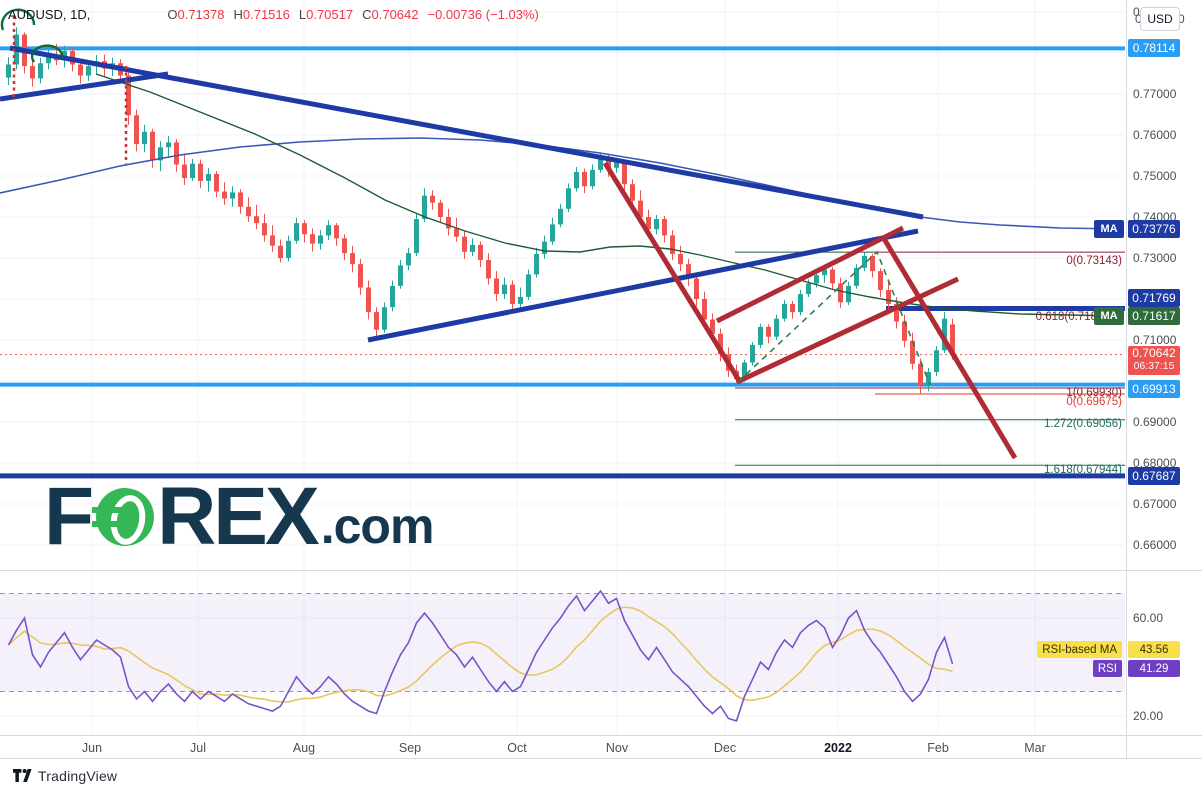  I want to click on tradingview-brand-text: TradingView, so click(78, 776).